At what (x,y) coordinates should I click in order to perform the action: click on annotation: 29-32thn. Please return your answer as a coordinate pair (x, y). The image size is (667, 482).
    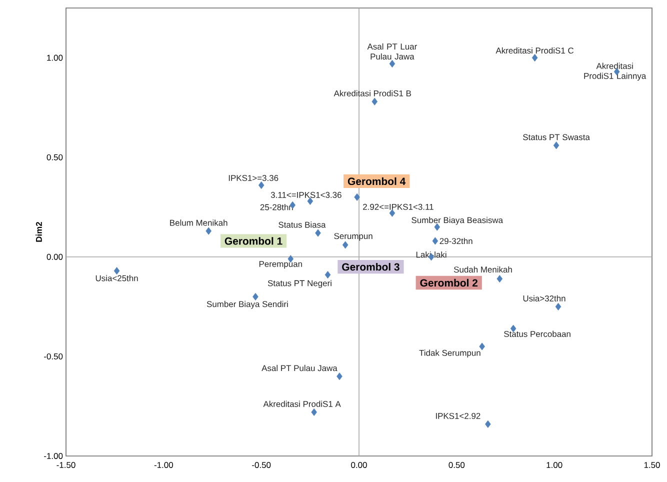
    Looking at the image, I should click on (456, 241).